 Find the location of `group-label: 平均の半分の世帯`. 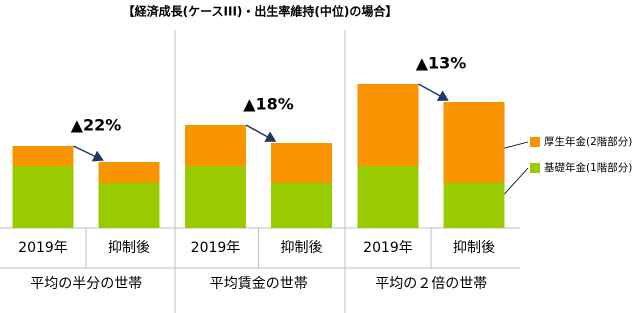

group-label: 平均の半分の世帯 is located at coordinates (86, 284).